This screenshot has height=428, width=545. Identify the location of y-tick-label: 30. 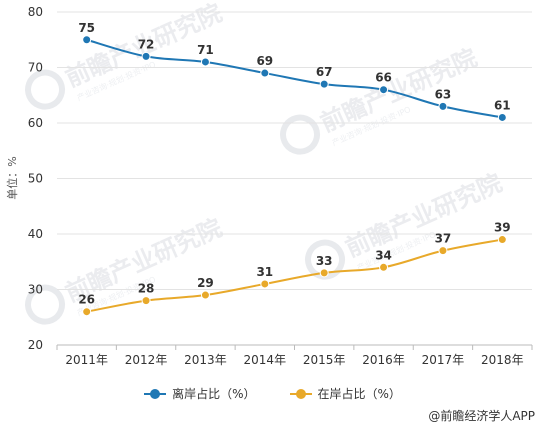
(35, 290).